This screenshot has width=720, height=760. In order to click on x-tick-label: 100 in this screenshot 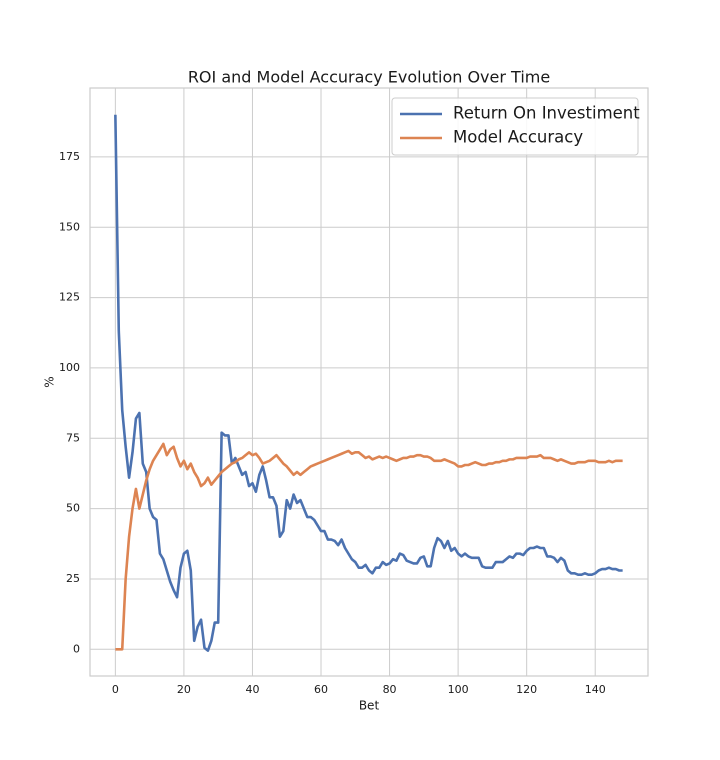, I will do `click(458, 689)`.